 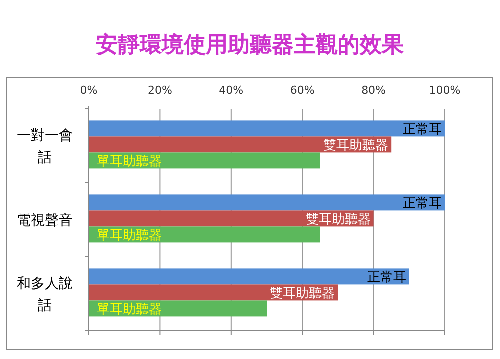 What do you see at coordinates (45, 147) in the screenshot?
I see `y-tick-label: 一對一會話` at bounding box center [45, 147].